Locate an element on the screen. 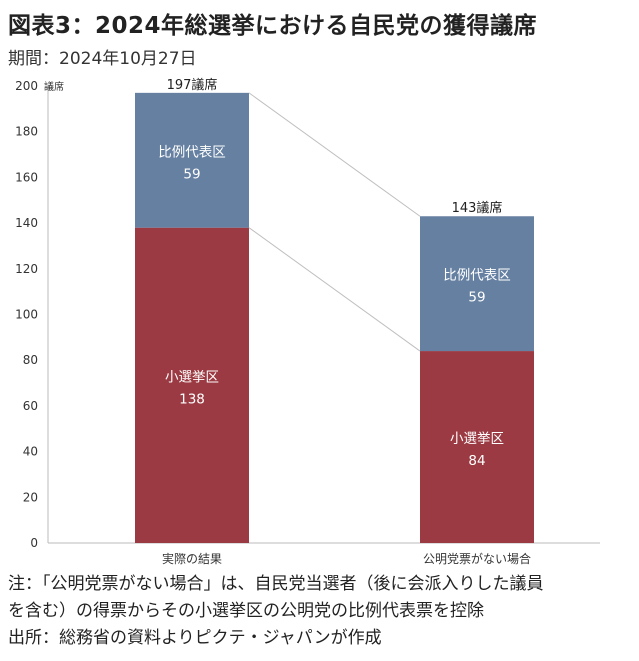  y-tick-label: 140 is located at coordinates (26, 223).